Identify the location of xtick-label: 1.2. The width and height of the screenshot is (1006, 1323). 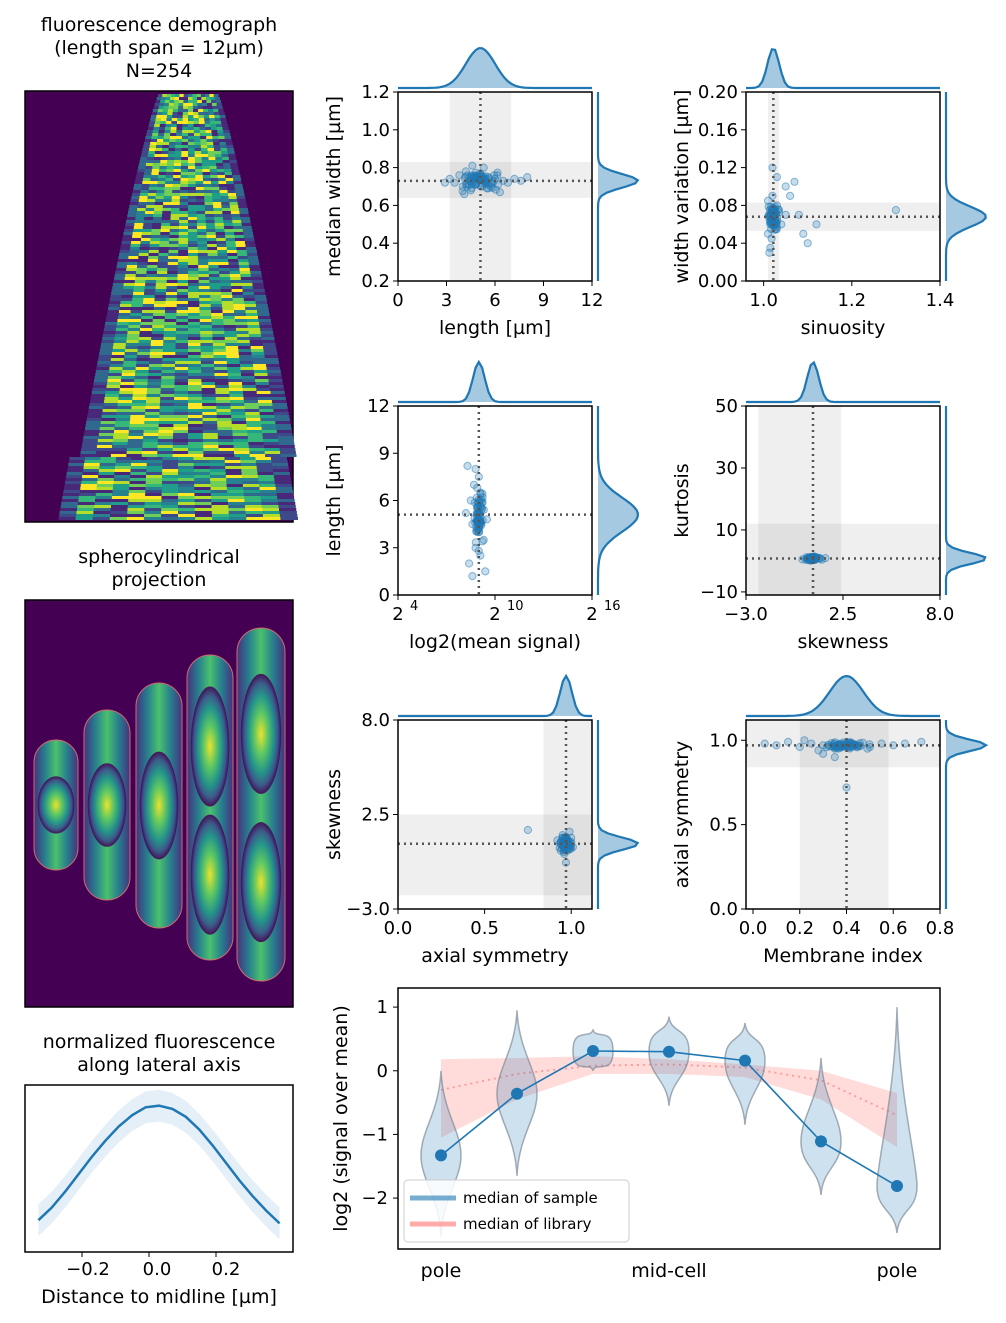
(851, 300).